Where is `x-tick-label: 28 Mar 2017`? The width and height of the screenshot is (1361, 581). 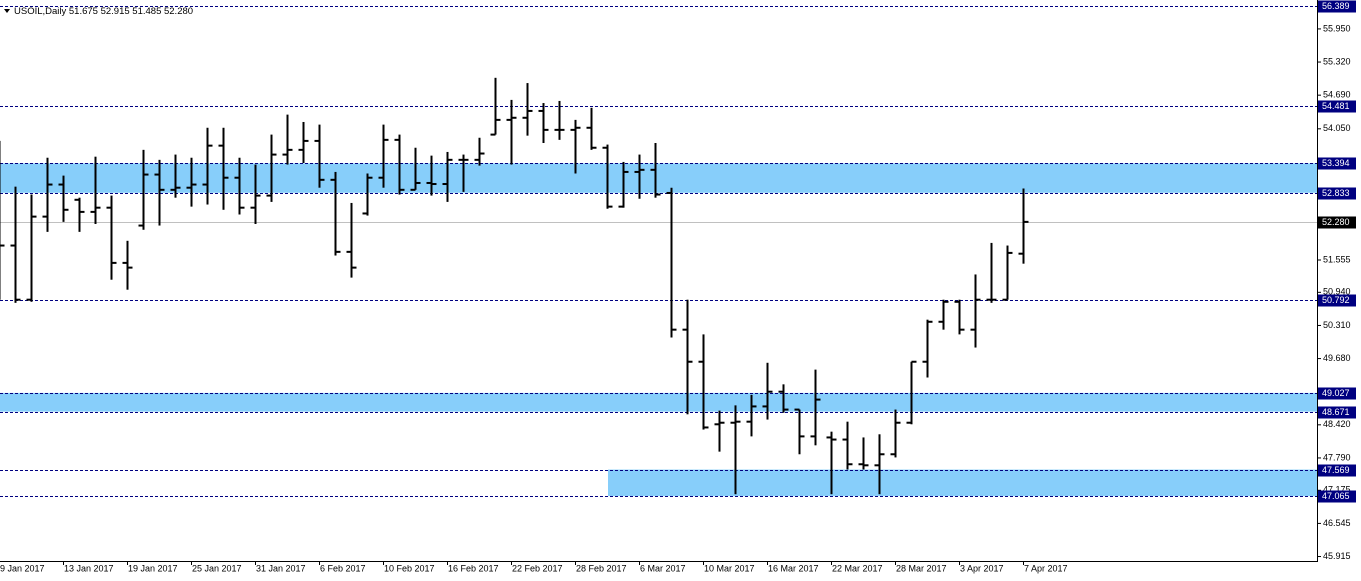 x-tick-label: 28 Mar 2017 is located at coordinates (921, 568).